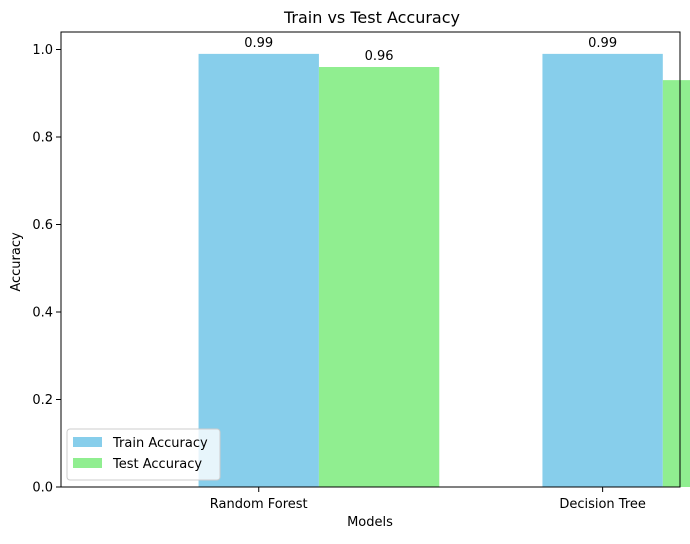  Describe the element at coordinates (379, 56) in the screenshot. I see `data-label: 0.96` at that location.